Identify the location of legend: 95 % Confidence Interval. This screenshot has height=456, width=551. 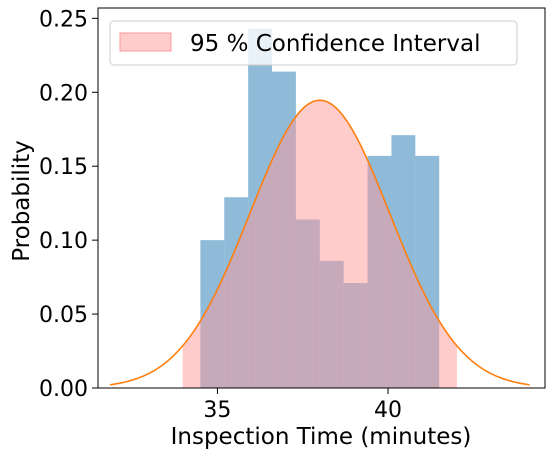
(313, 43).